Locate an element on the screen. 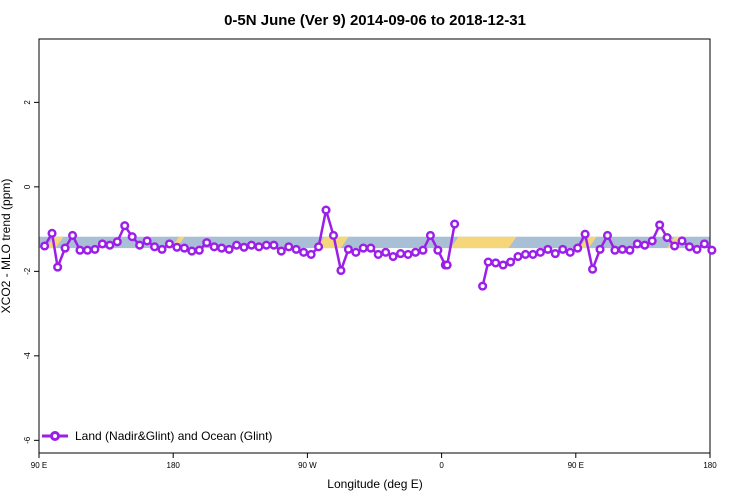 This screenshot has width=750, height=500. ocean-band is located at coordinates (374, 242).